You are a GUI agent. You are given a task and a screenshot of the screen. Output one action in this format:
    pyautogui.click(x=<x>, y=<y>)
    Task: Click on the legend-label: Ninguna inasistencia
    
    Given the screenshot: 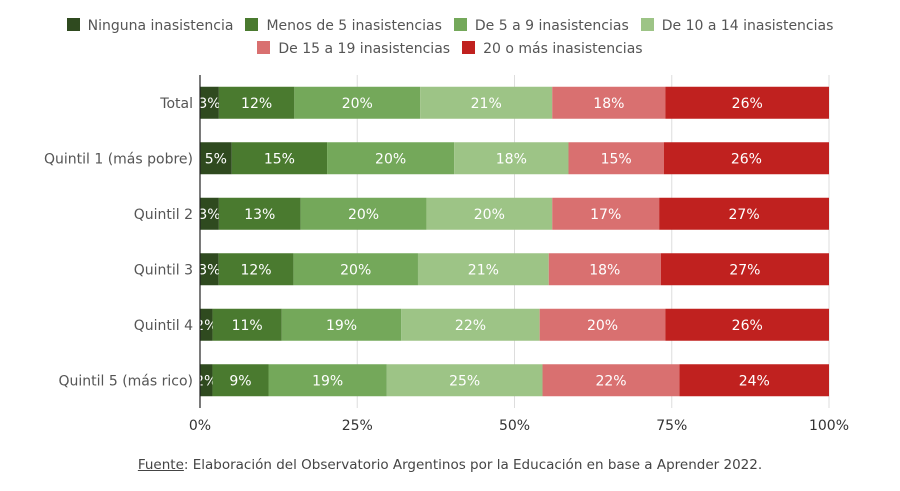 What is the action you would take?
    pyautogui.click(x=160, y=26)
    